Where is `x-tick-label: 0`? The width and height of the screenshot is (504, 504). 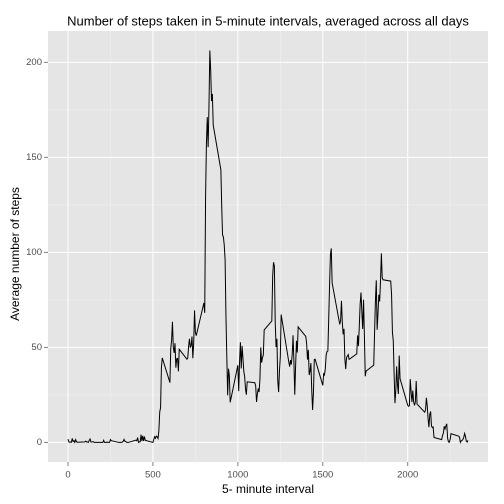 x-tick-label: 0 is located at coordinates (67, 475).